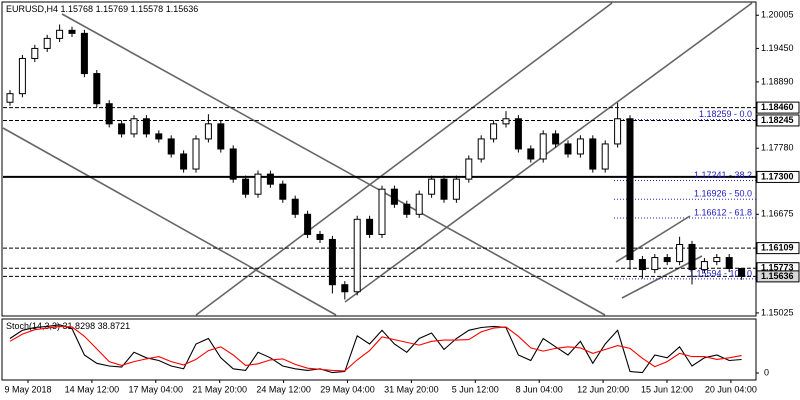  What do you see at coordinates (731, 389) in the screenshot?
I see `x-tick-label: 20 Jun 04:00` at bounding box center [731, 389].